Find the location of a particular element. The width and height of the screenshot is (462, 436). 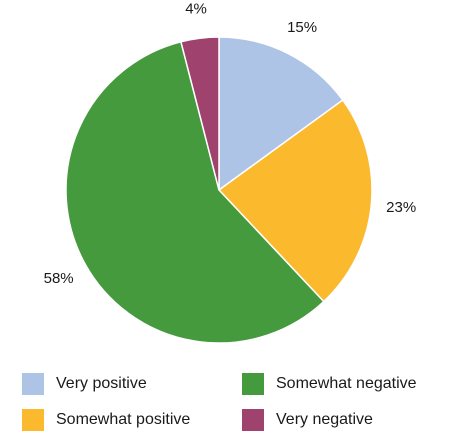

legend-label-very-positive: Very positive is located at coordinates (101, 383).